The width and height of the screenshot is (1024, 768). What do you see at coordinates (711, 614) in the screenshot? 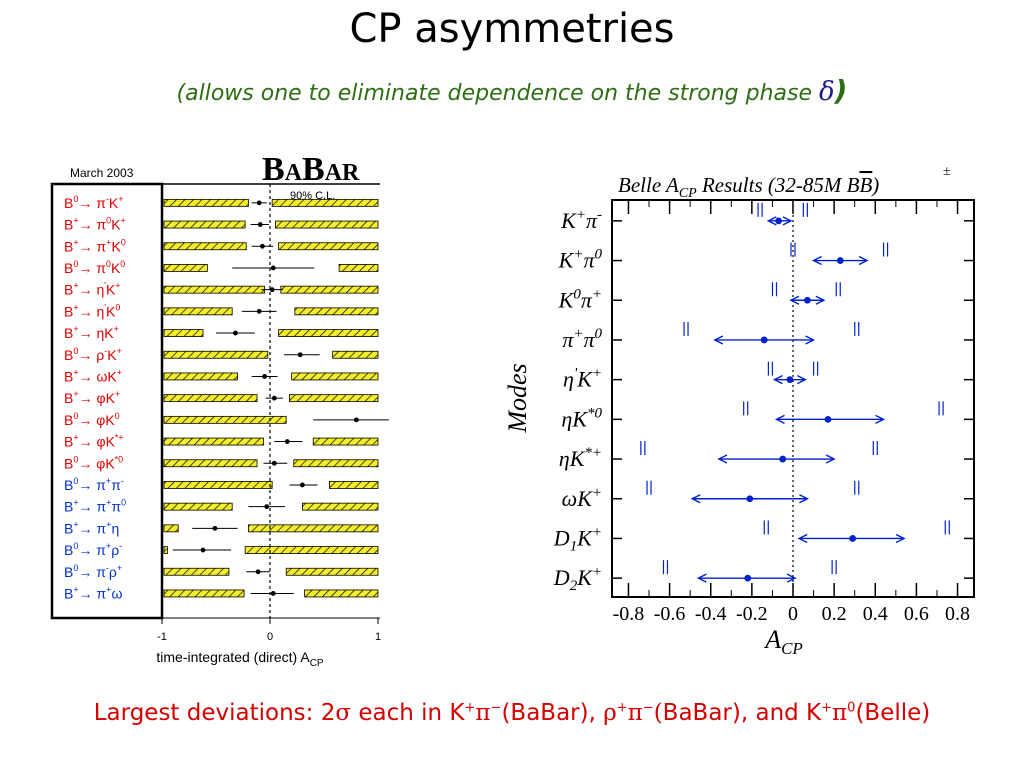
I see `belle-tick-label: -0.4` at bounding box center [711, 614].